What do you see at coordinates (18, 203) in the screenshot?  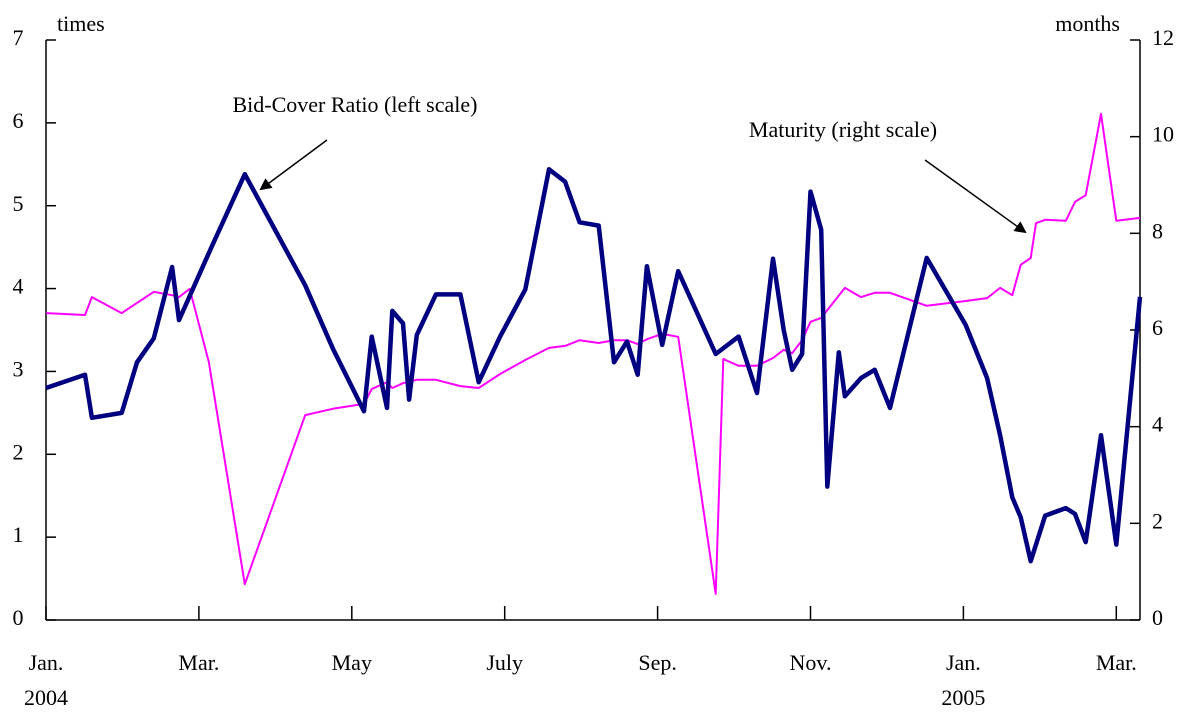 I see `y-tick-label: 5` at bounding box center [18, 203].